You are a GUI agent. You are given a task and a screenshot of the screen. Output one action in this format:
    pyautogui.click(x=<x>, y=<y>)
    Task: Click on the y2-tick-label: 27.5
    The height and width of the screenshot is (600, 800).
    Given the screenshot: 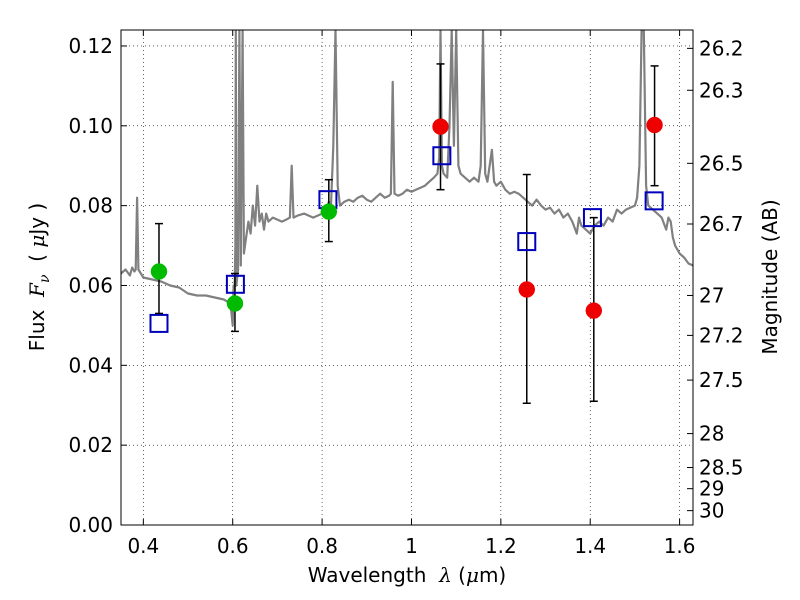 What is the action you would take?
    pyautogui.click(x=721, y=380)
    